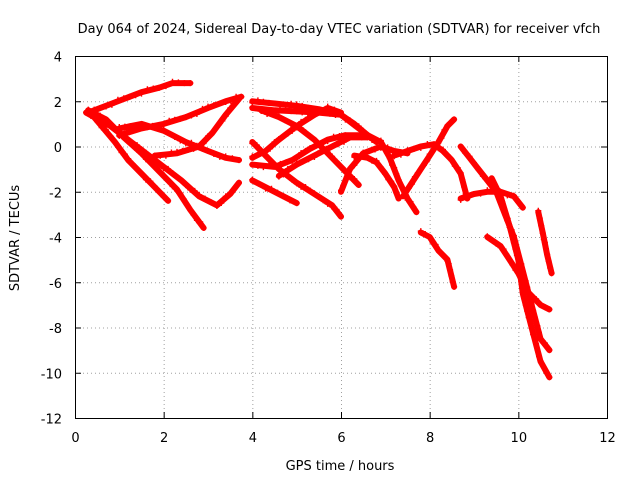 This screenshot has height=480, width=640. Describe the element at coordinates (58, 103) in the screenshot. I see `y-tick-label: 2` at that location.